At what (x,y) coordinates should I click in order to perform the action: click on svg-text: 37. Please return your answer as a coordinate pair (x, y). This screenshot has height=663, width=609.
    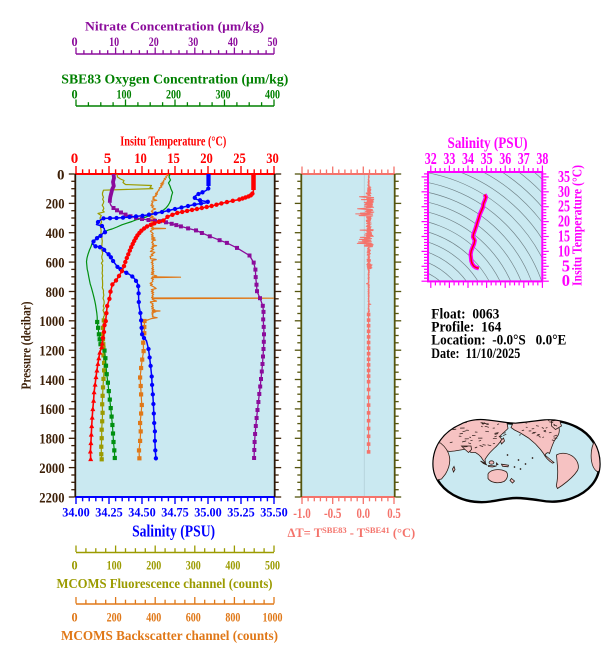
    Looking at the image, I should click on (524, 158).